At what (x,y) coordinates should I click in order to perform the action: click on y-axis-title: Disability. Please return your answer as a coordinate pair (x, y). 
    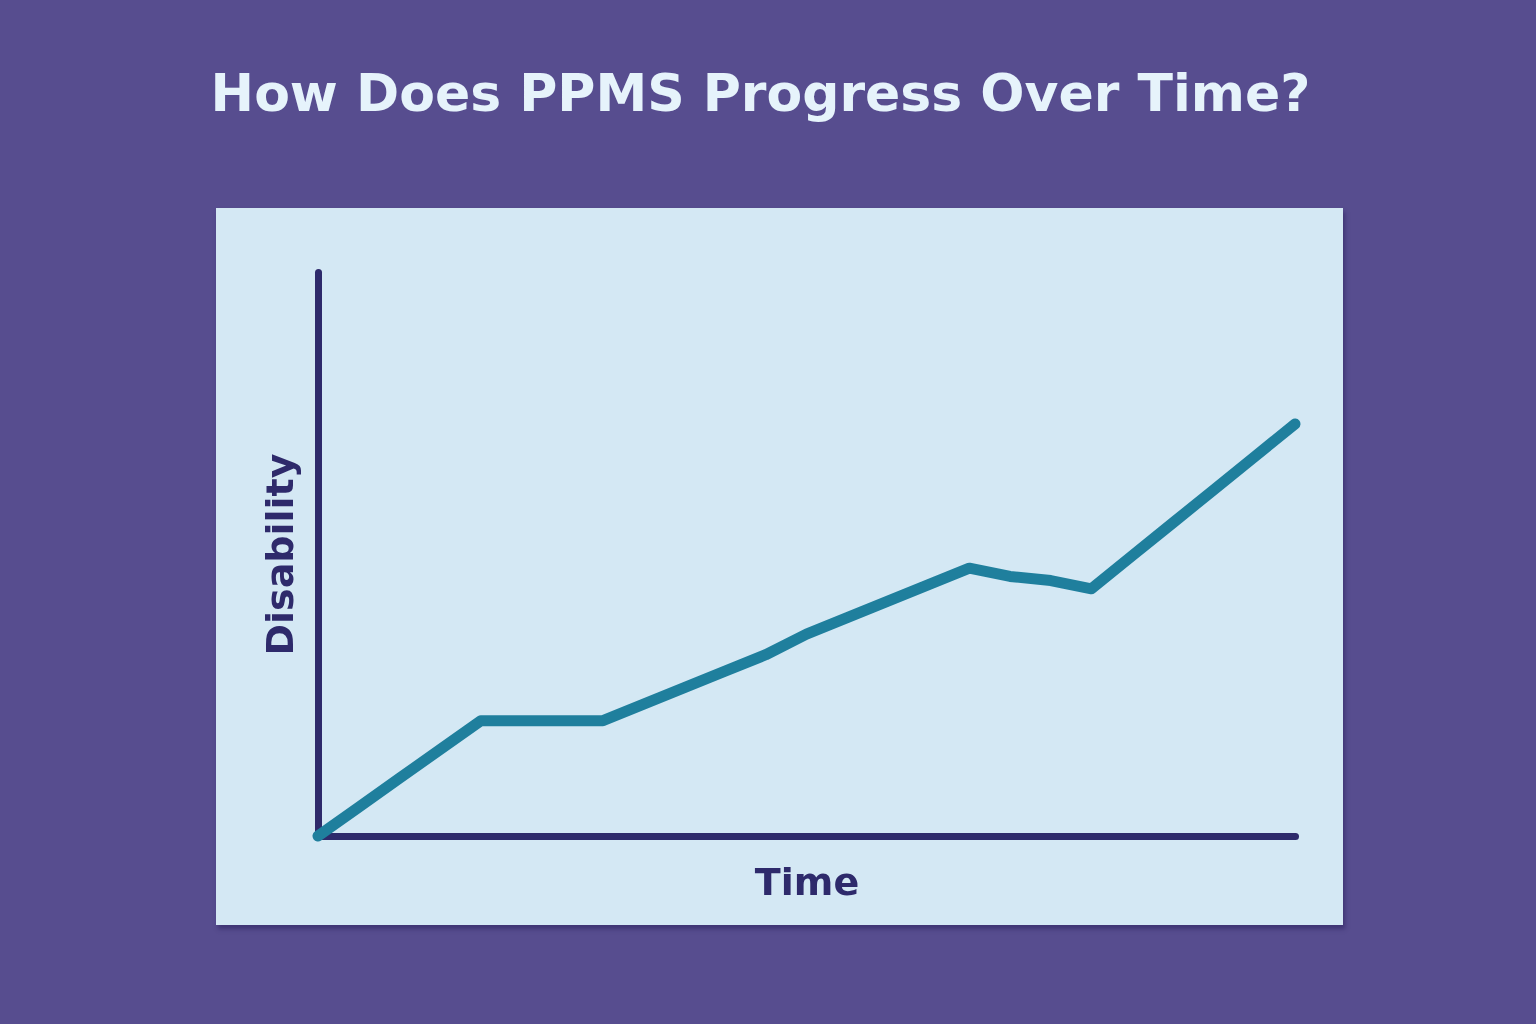
    Looking at the image, I should click on (279, 554).